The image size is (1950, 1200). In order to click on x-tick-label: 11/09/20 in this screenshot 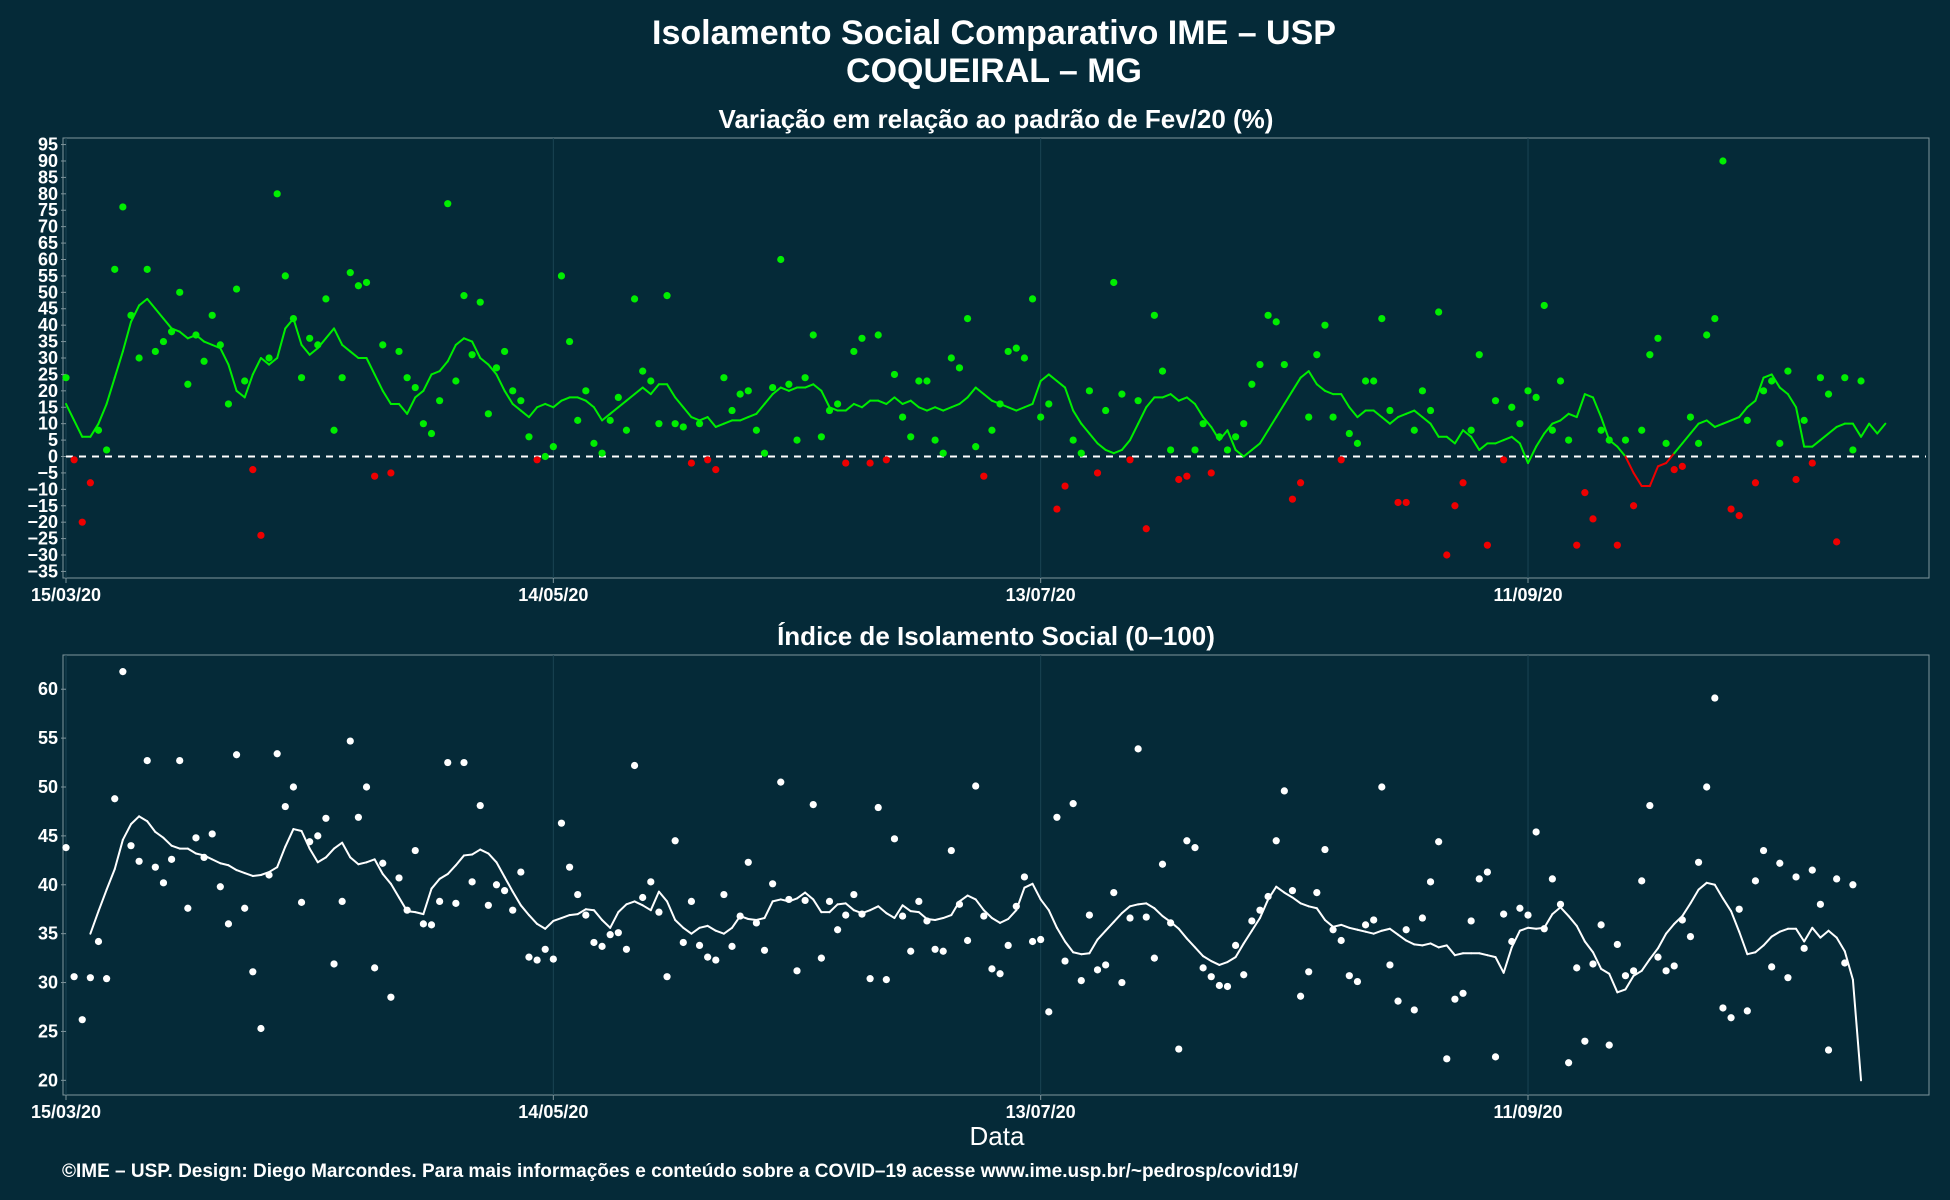, I will do `click(1527, 1112)`.